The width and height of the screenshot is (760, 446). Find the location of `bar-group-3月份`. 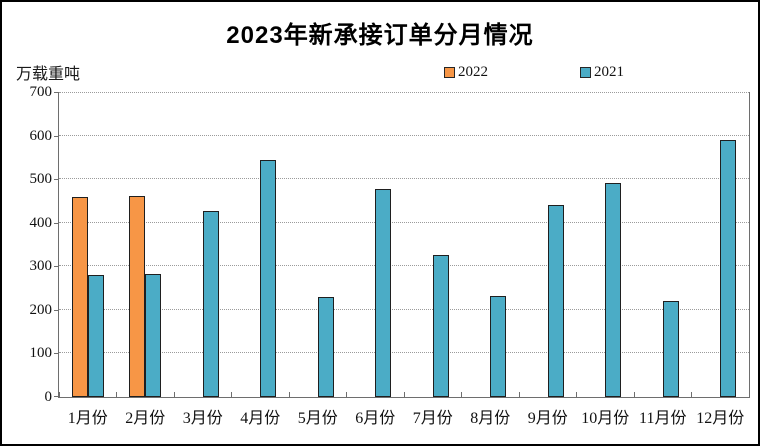

bar-group-3月份 is located at coordinates (203, 244).